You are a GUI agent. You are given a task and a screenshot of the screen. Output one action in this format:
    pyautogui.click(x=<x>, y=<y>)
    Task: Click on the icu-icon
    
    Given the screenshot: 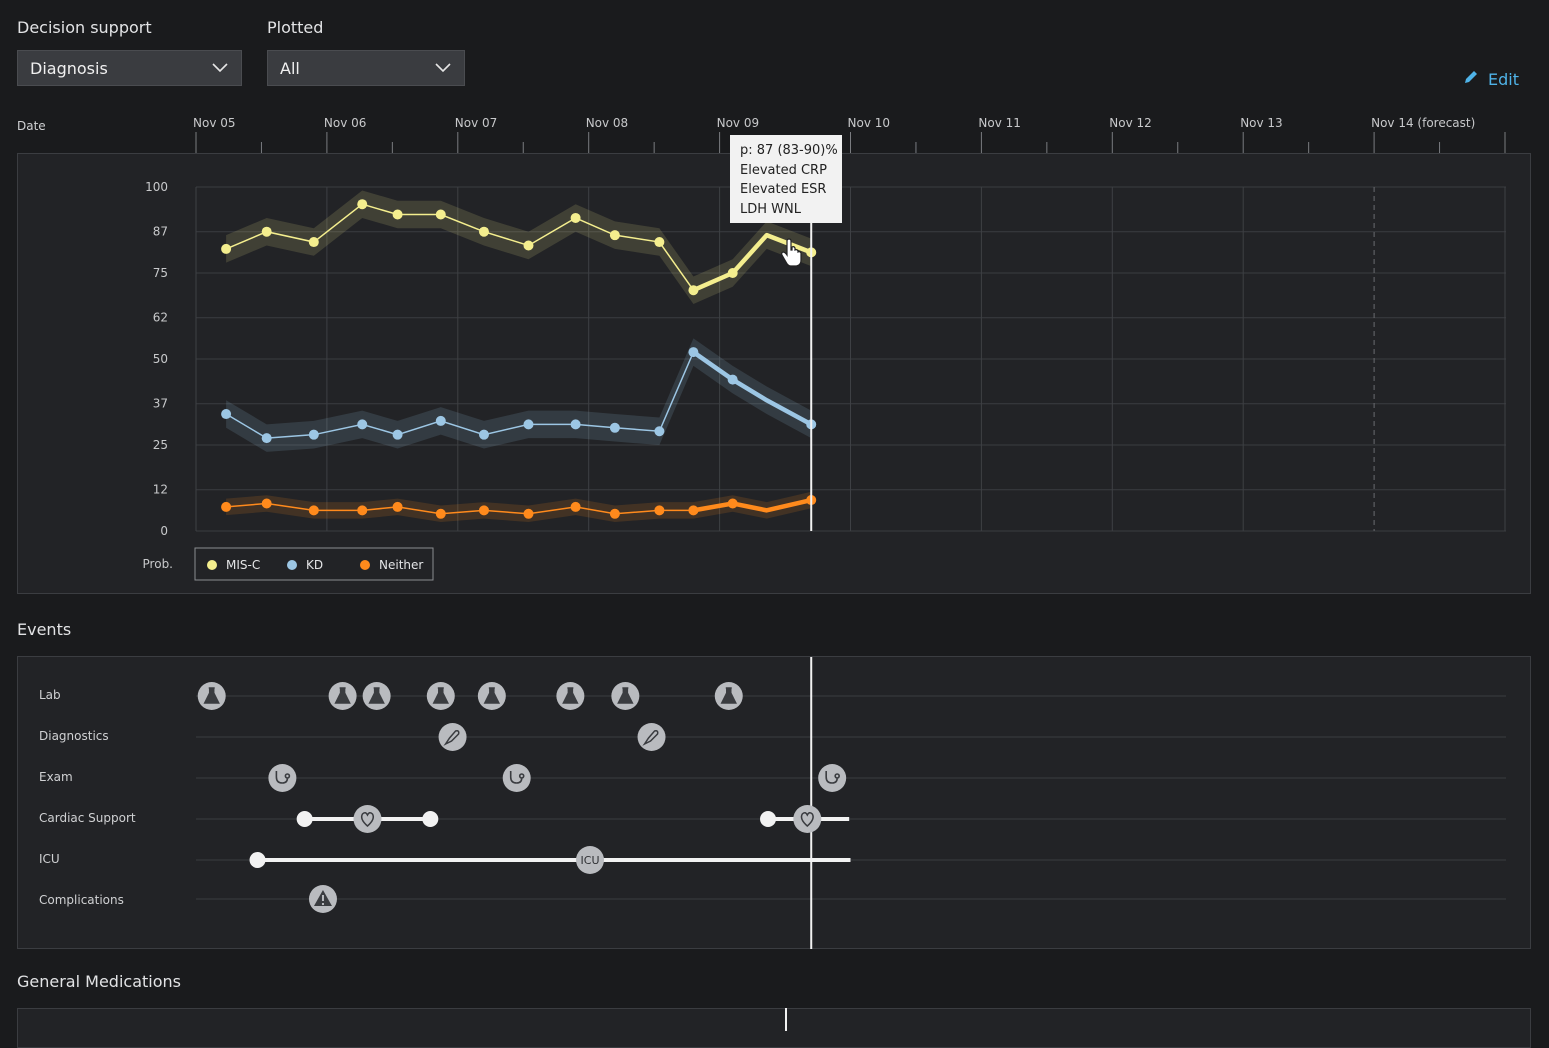 What is the action you would take?
    pyautogui.click(x=590, y=860)
    